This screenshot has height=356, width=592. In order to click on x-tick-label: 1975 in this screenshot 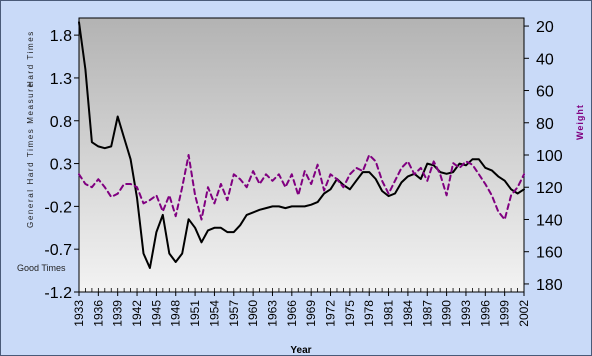, I will do `click(350, 313)`.